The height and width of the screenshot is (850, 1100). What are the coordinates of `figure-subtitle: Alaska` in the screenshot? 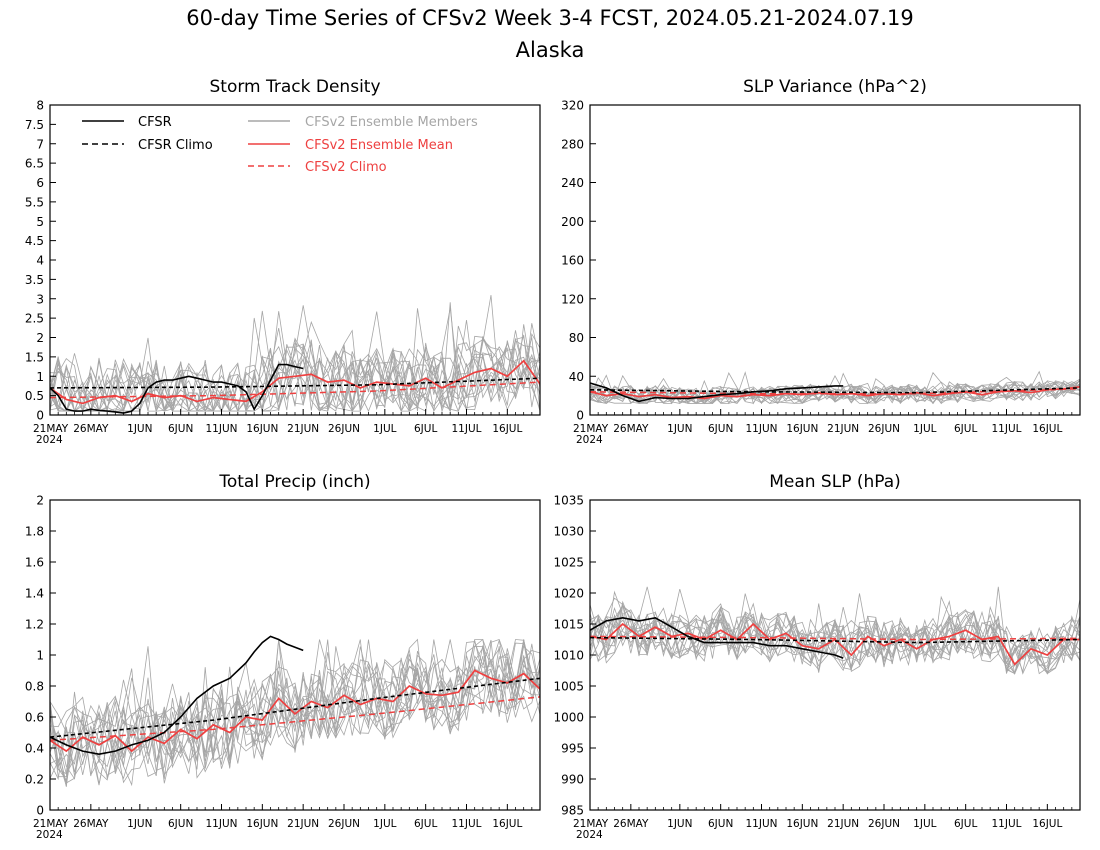 It's located at (550, 50).